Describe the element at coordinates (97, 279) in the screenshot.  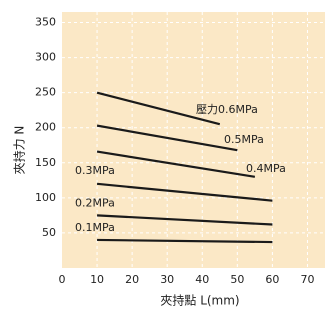
I see `x-tick-label: 10` at that location.